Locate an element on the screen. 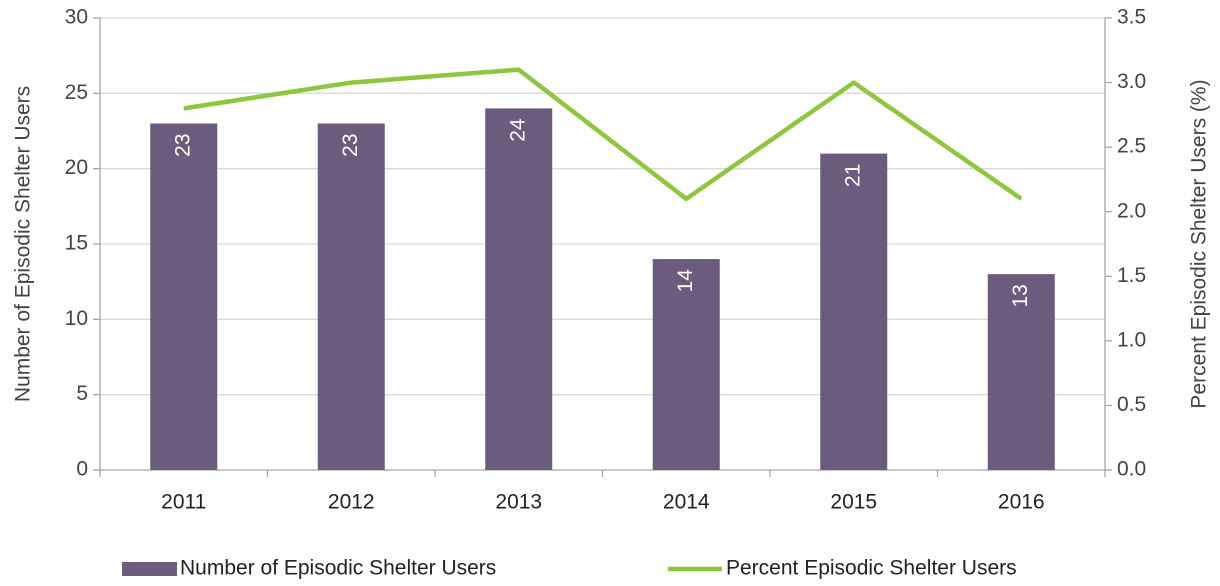 This screenshot has width=1220, height=586. x-tick-label: 2016 is located at coordinates (1021, 502).